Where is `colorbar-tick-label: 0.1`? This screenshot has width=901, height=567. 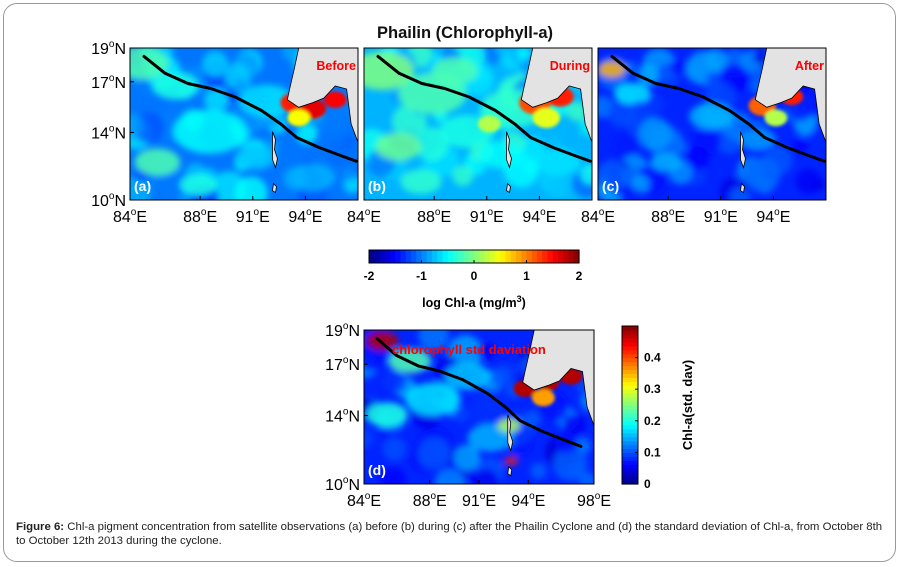
colorbar-tick-label: 0.1 is located at coordinates (652, 452).